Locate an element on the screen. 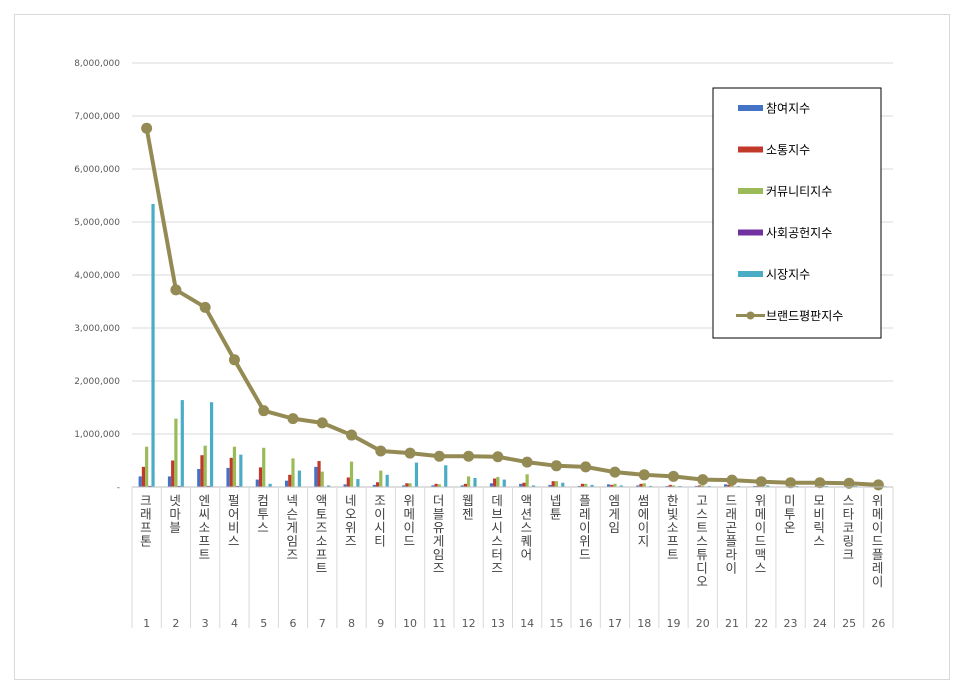  rank-label: 7 is located at coordinates (322, 623).